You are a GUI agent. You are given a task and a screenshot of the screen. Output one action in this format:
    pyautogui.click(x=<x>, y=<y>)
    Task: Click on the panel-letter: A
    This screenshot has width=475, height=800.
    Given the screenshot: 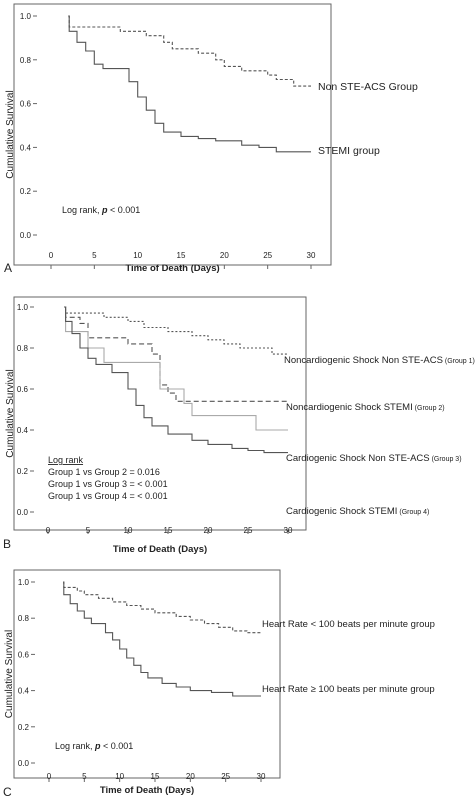 What is the action you would take?
    pyautogui.click(x=8, y=268)
    